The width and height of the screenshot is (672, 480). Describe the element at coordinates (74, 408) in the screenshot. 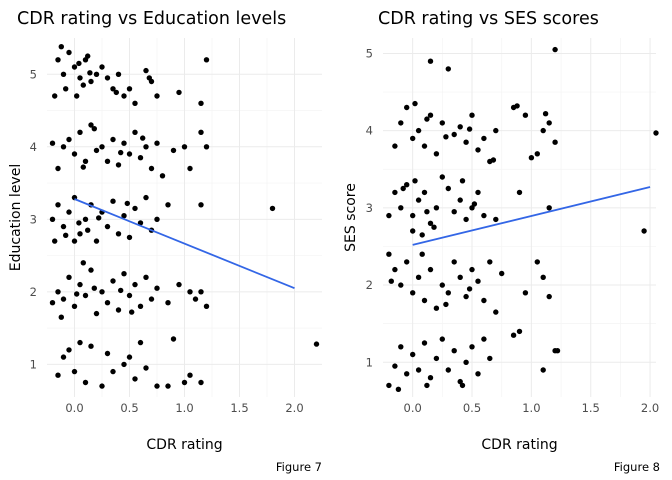

I see `x-tick-label: 0.0` at that location.